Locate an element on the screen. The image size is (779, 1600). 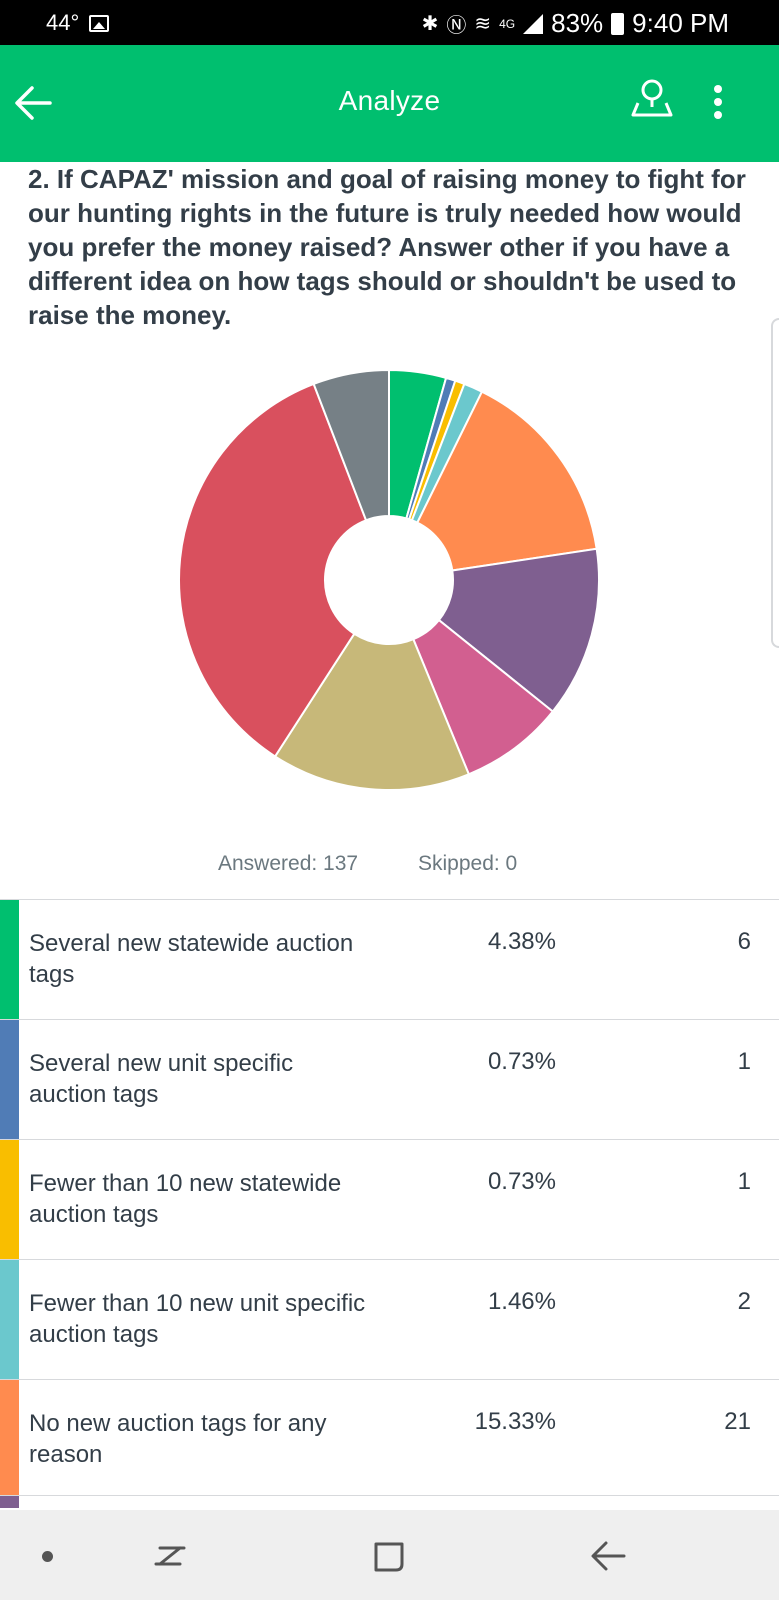
back-button is located at coordinates (34, 103).